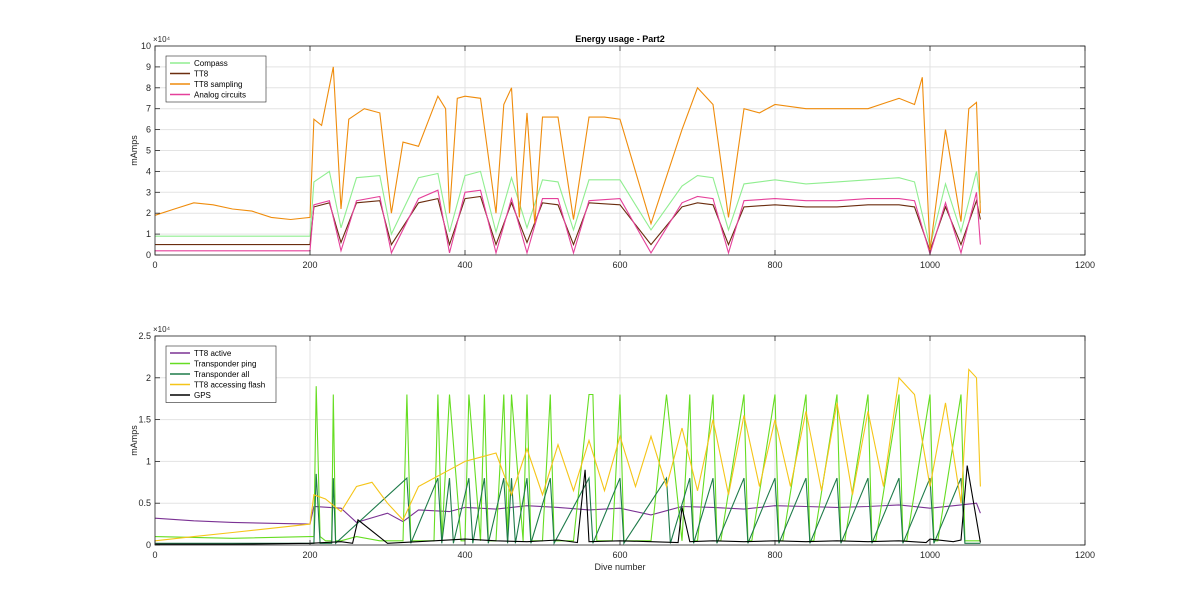  Describe the element at coordinates (144, 420) in the screenshot. I see `y-tick-label: 1.5` at that location.